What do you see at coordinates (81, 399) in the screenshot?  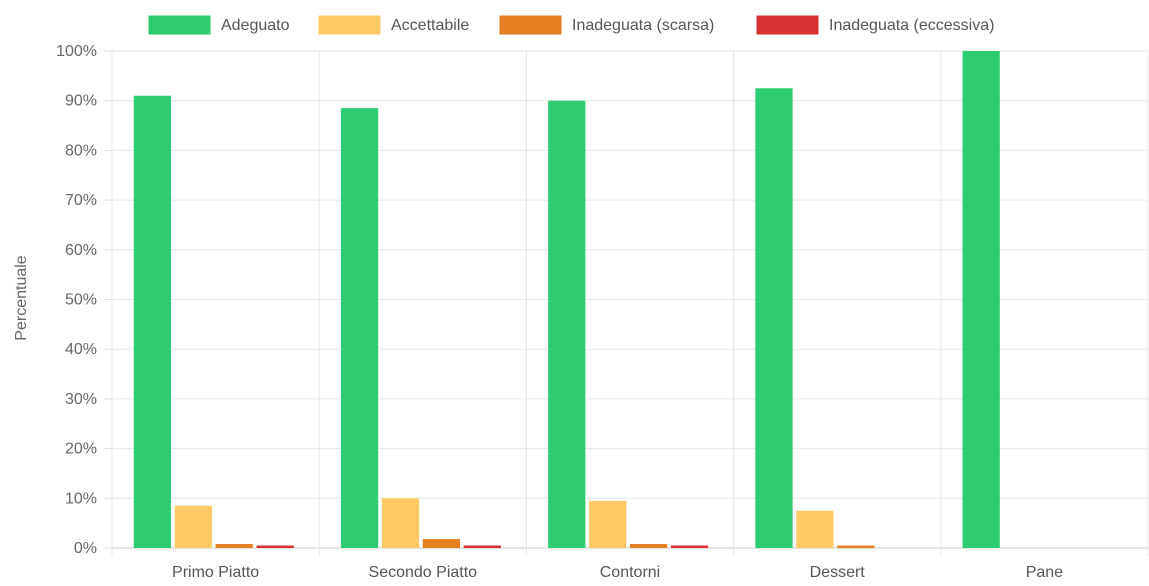 I see `y-tick-label: 30%` at bounding box center [81, 399].